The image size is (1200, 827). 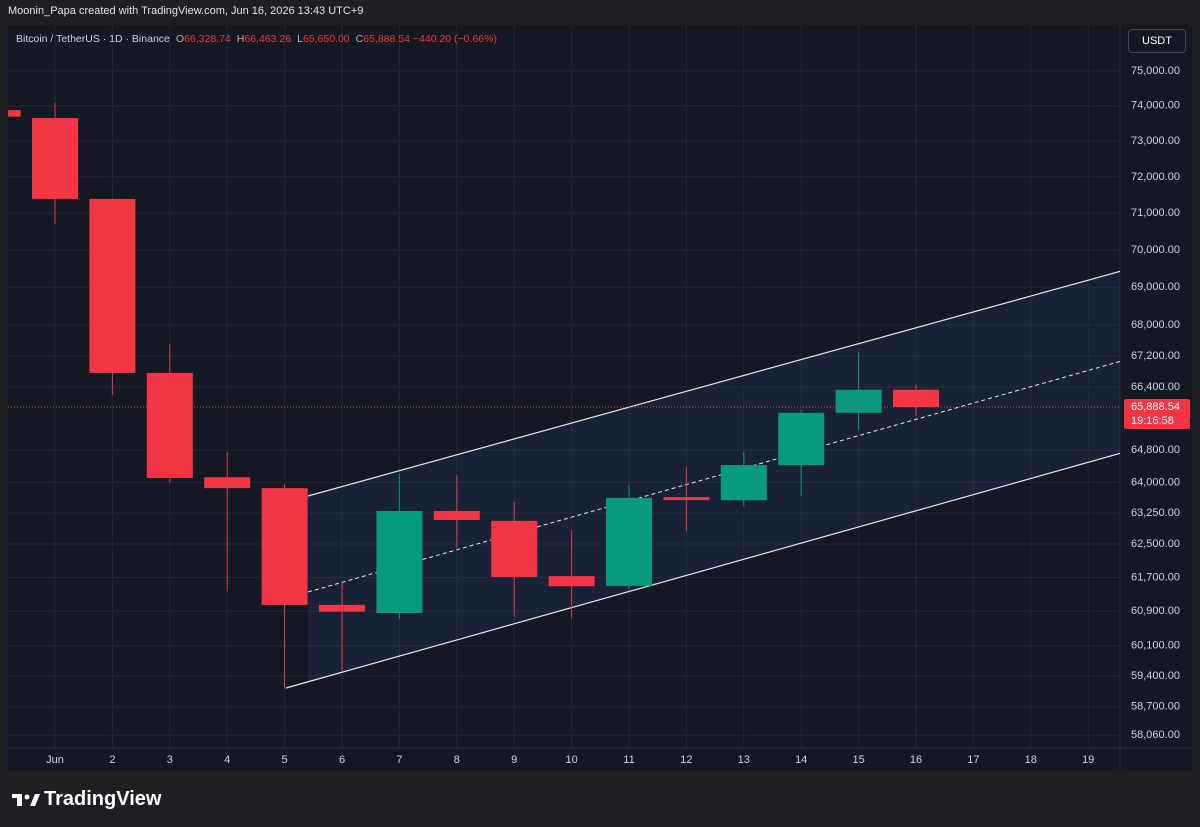 I want to click on x-tick-label: 13, so click(x=744, y=760).